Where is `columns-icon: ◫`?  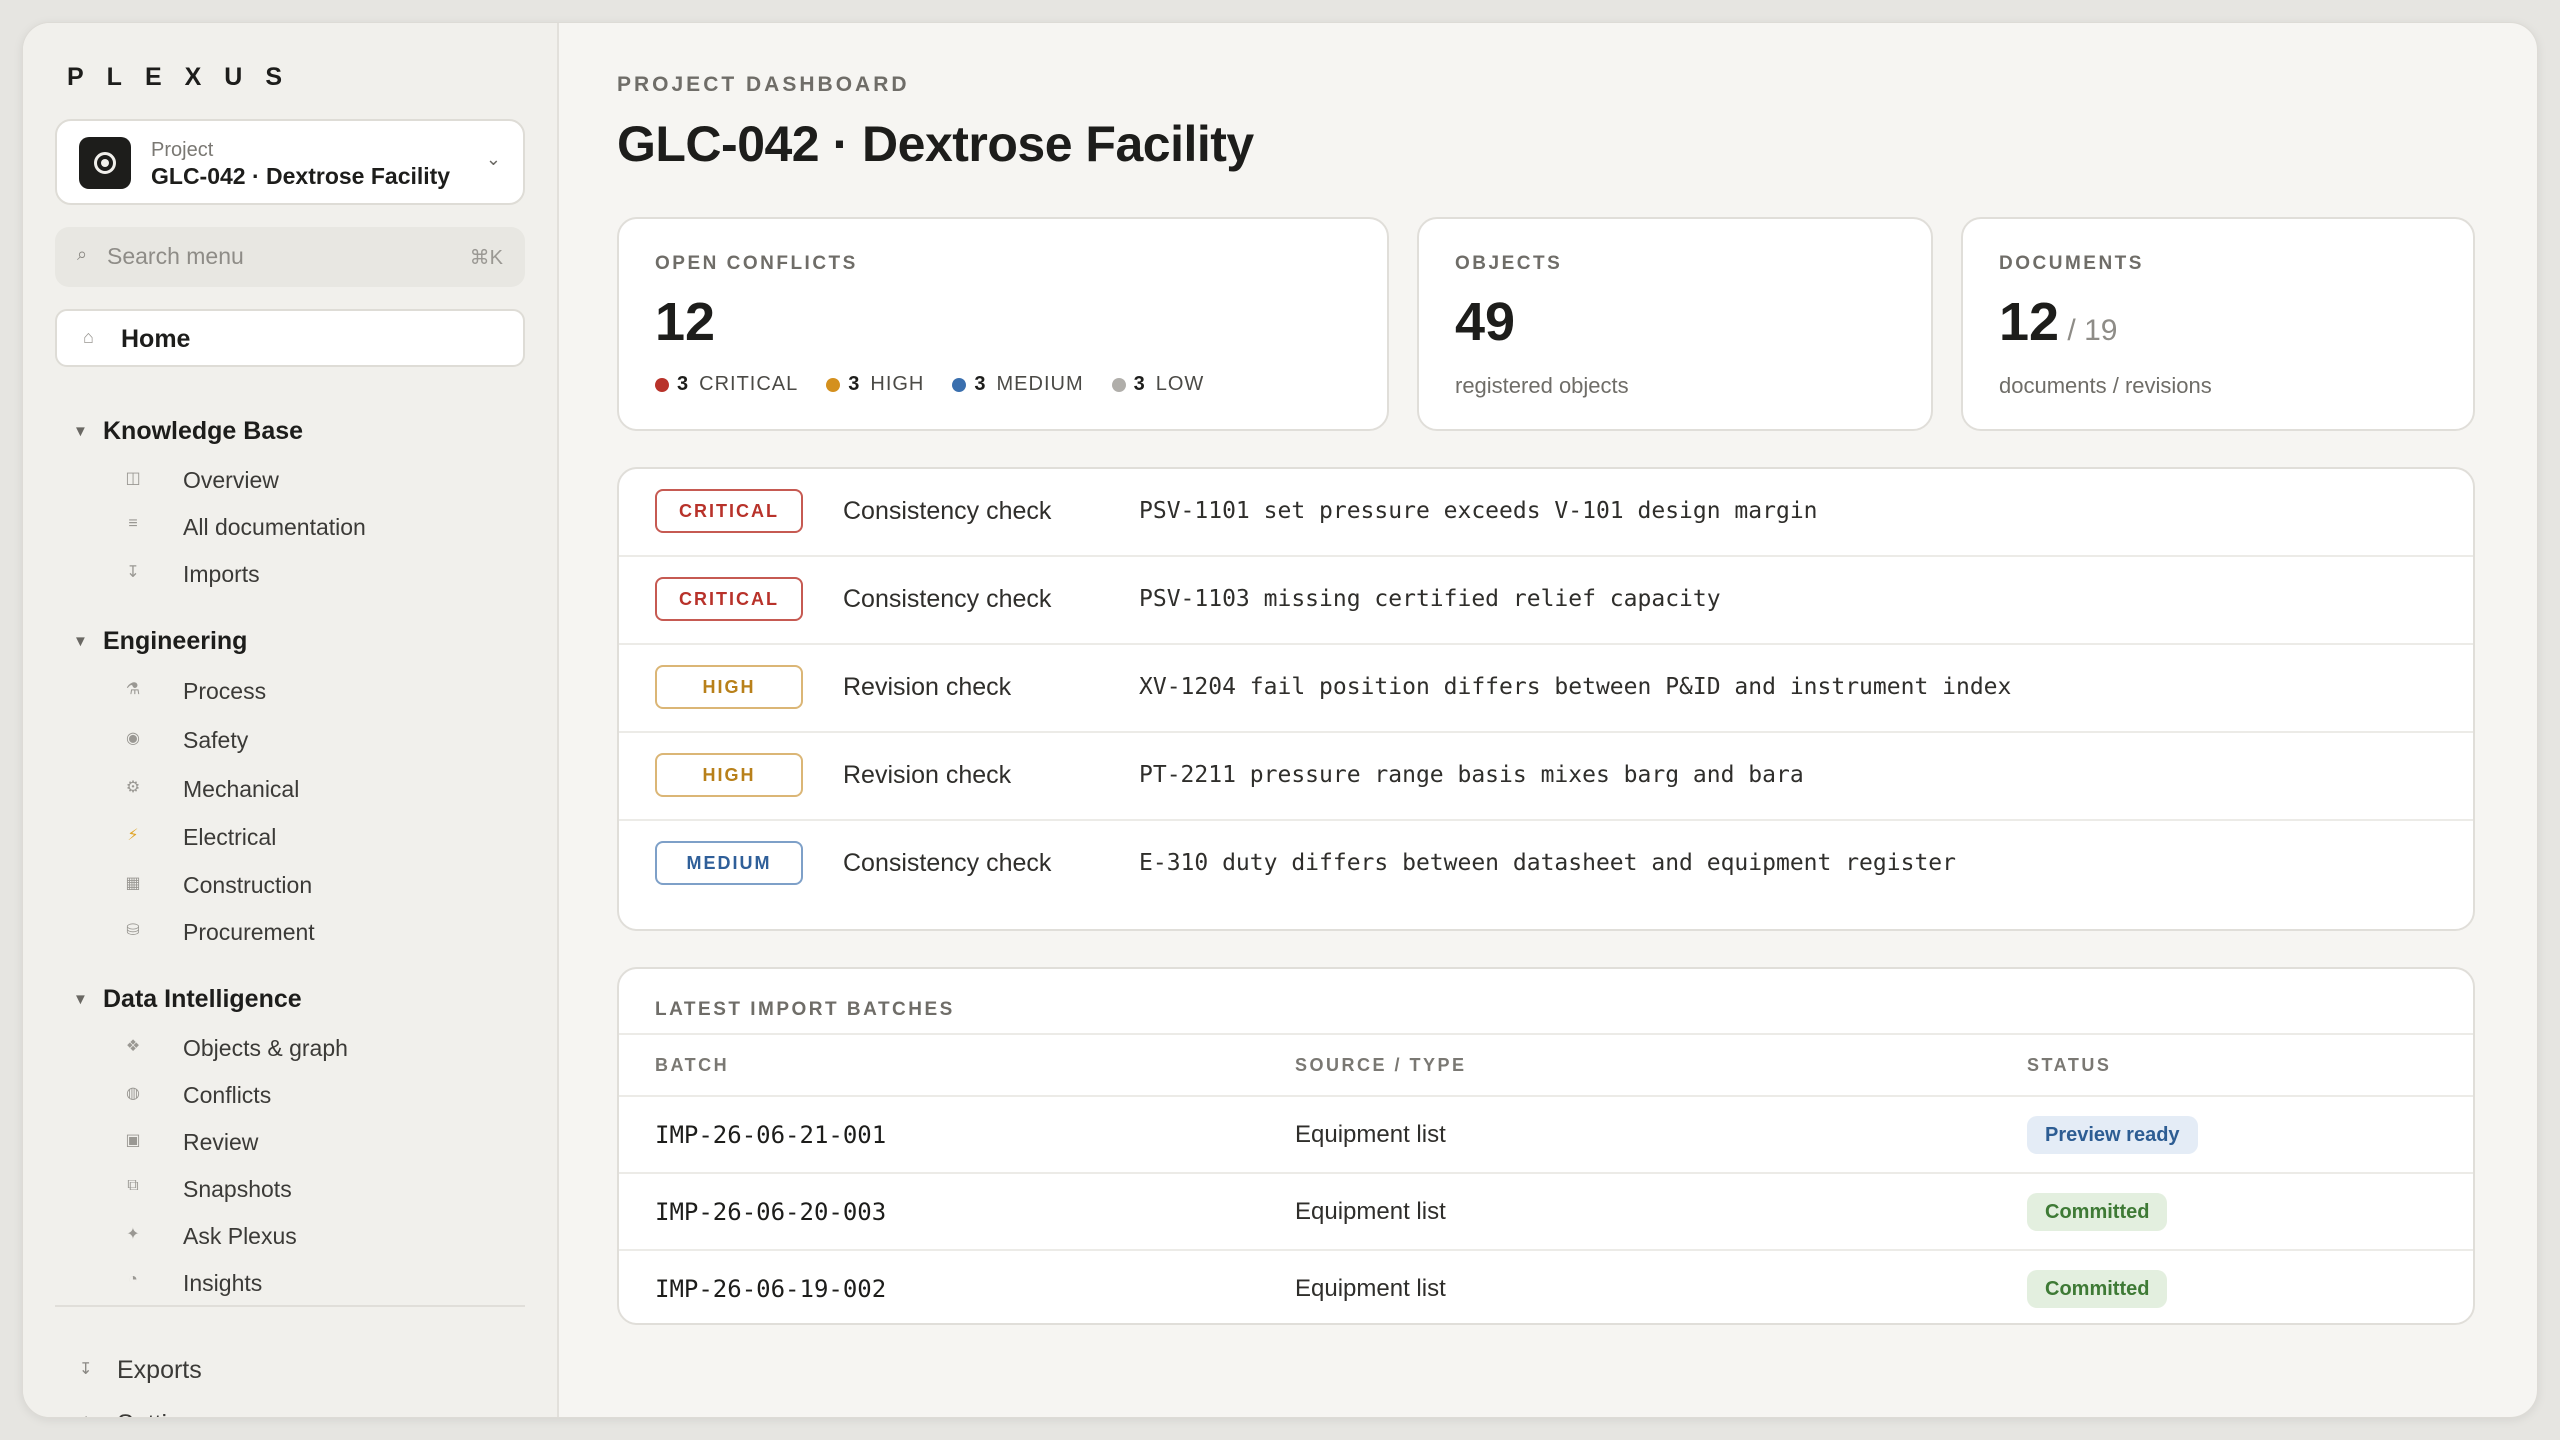 columns-icon: ◫ is located at coordinates (133, 478).